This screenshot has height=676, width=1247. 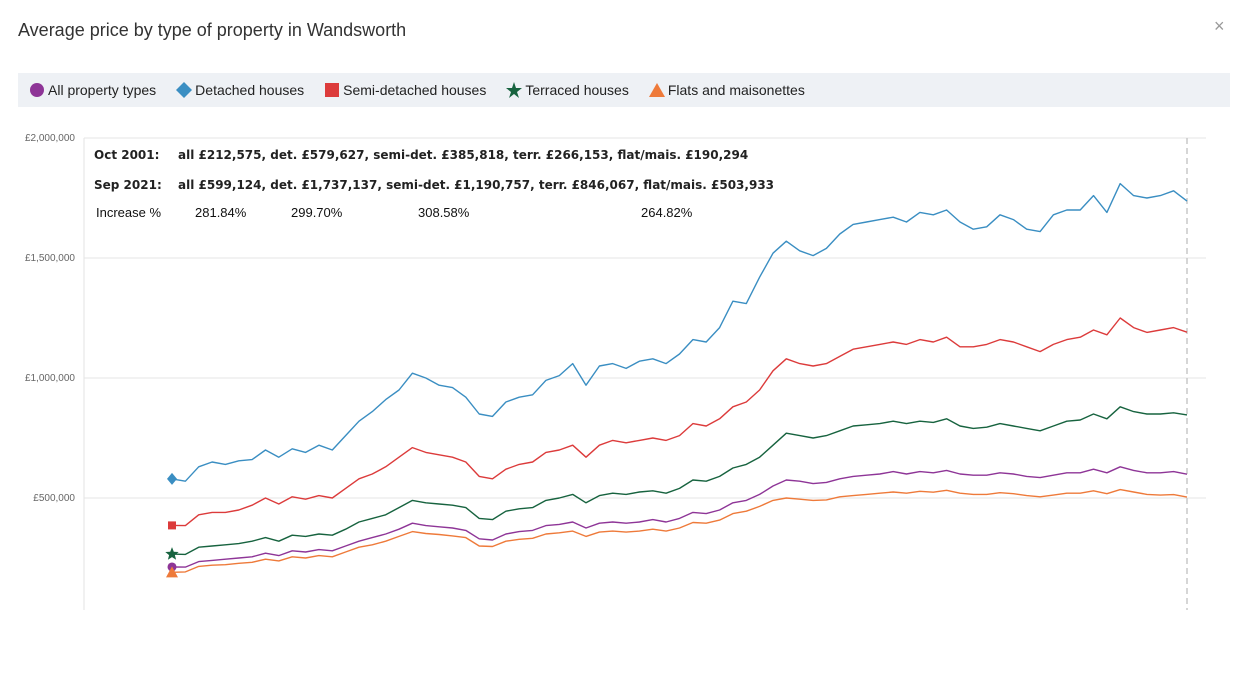 What do you see at coordinates (50, 378) in the screenshot?
I see `y-tick-label: £1,000,000` at bounding box center [50, 378].